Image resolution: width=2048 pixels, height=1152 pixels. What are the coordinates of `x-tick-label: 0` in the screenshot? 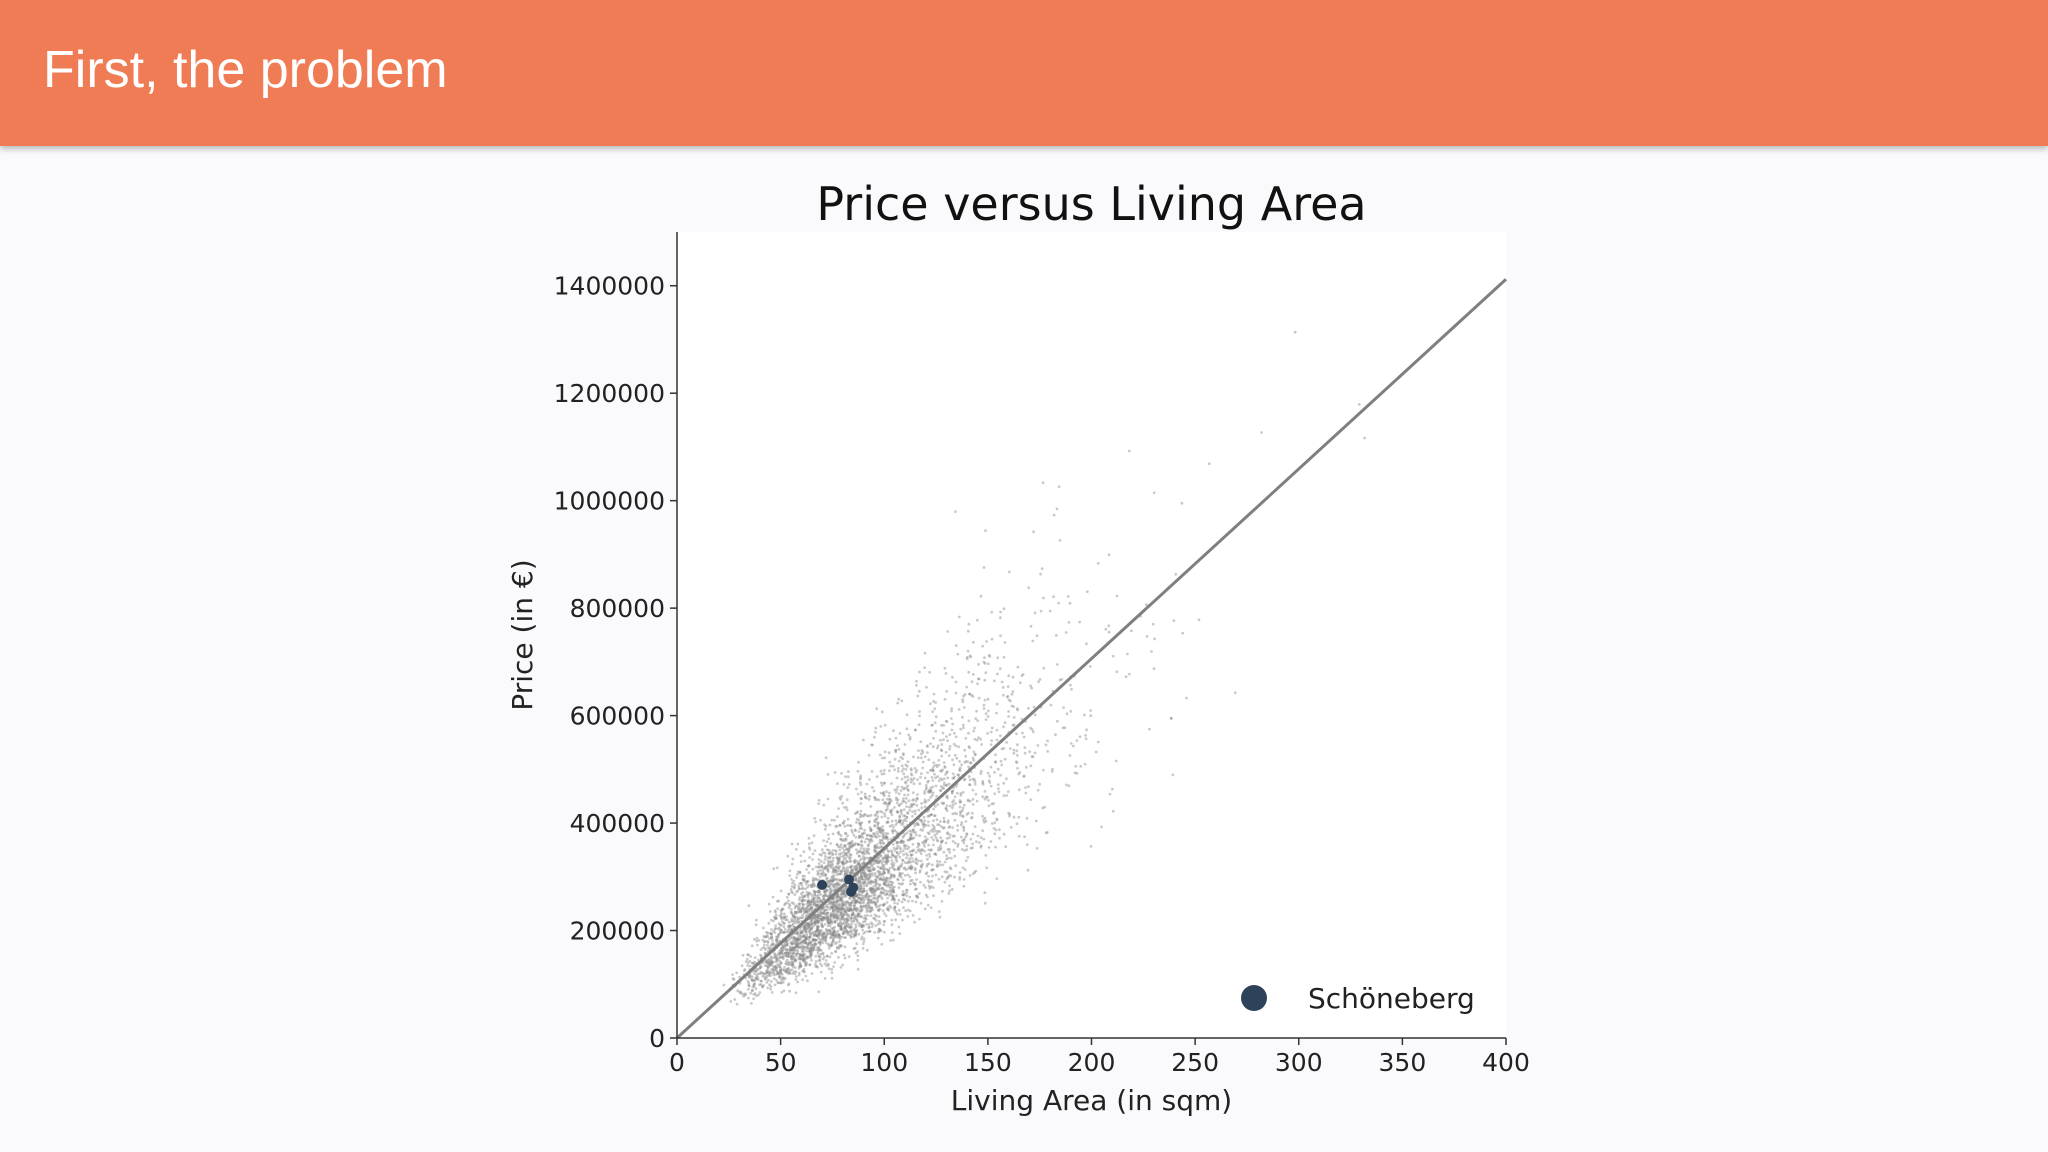 It's located at (677, 1062).